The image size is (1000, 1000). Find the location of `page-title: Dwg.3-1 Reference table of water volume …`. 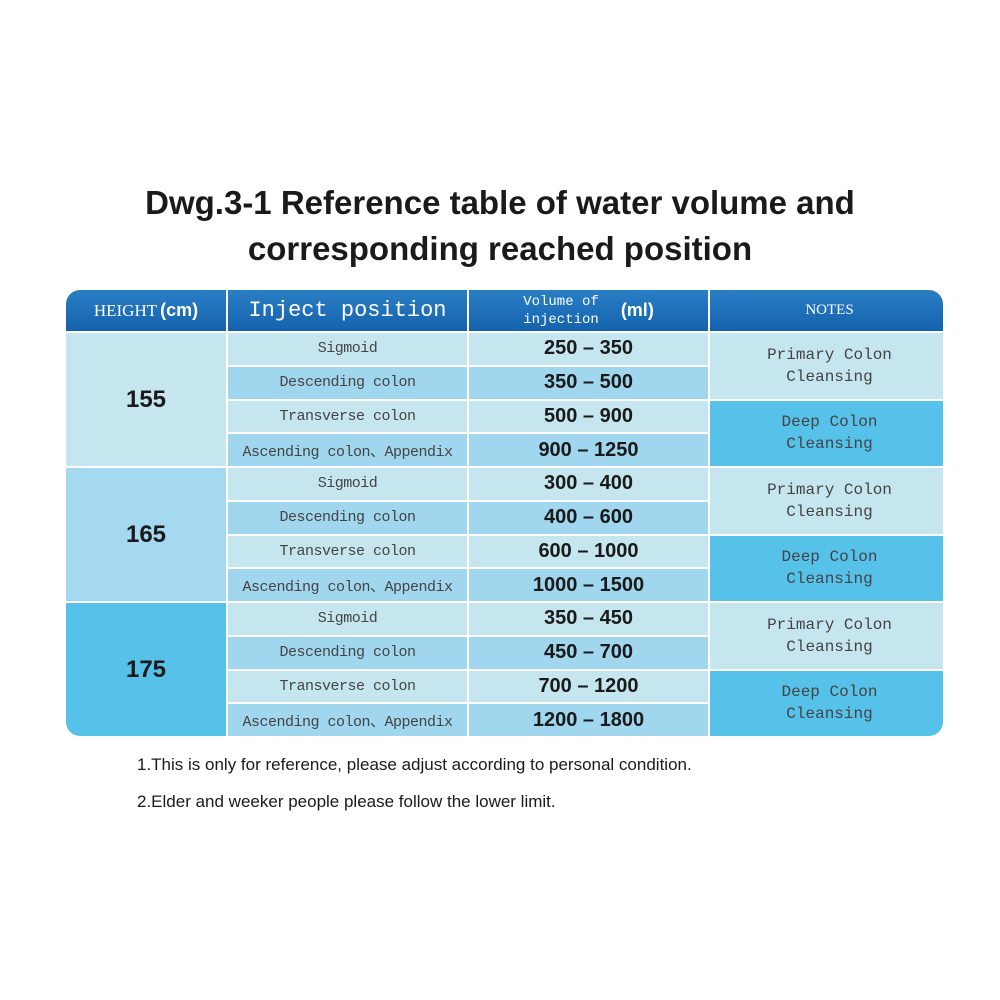

page-title: Dwg.3-1 Reference table of water volume … is located at coordinates (500, 226).